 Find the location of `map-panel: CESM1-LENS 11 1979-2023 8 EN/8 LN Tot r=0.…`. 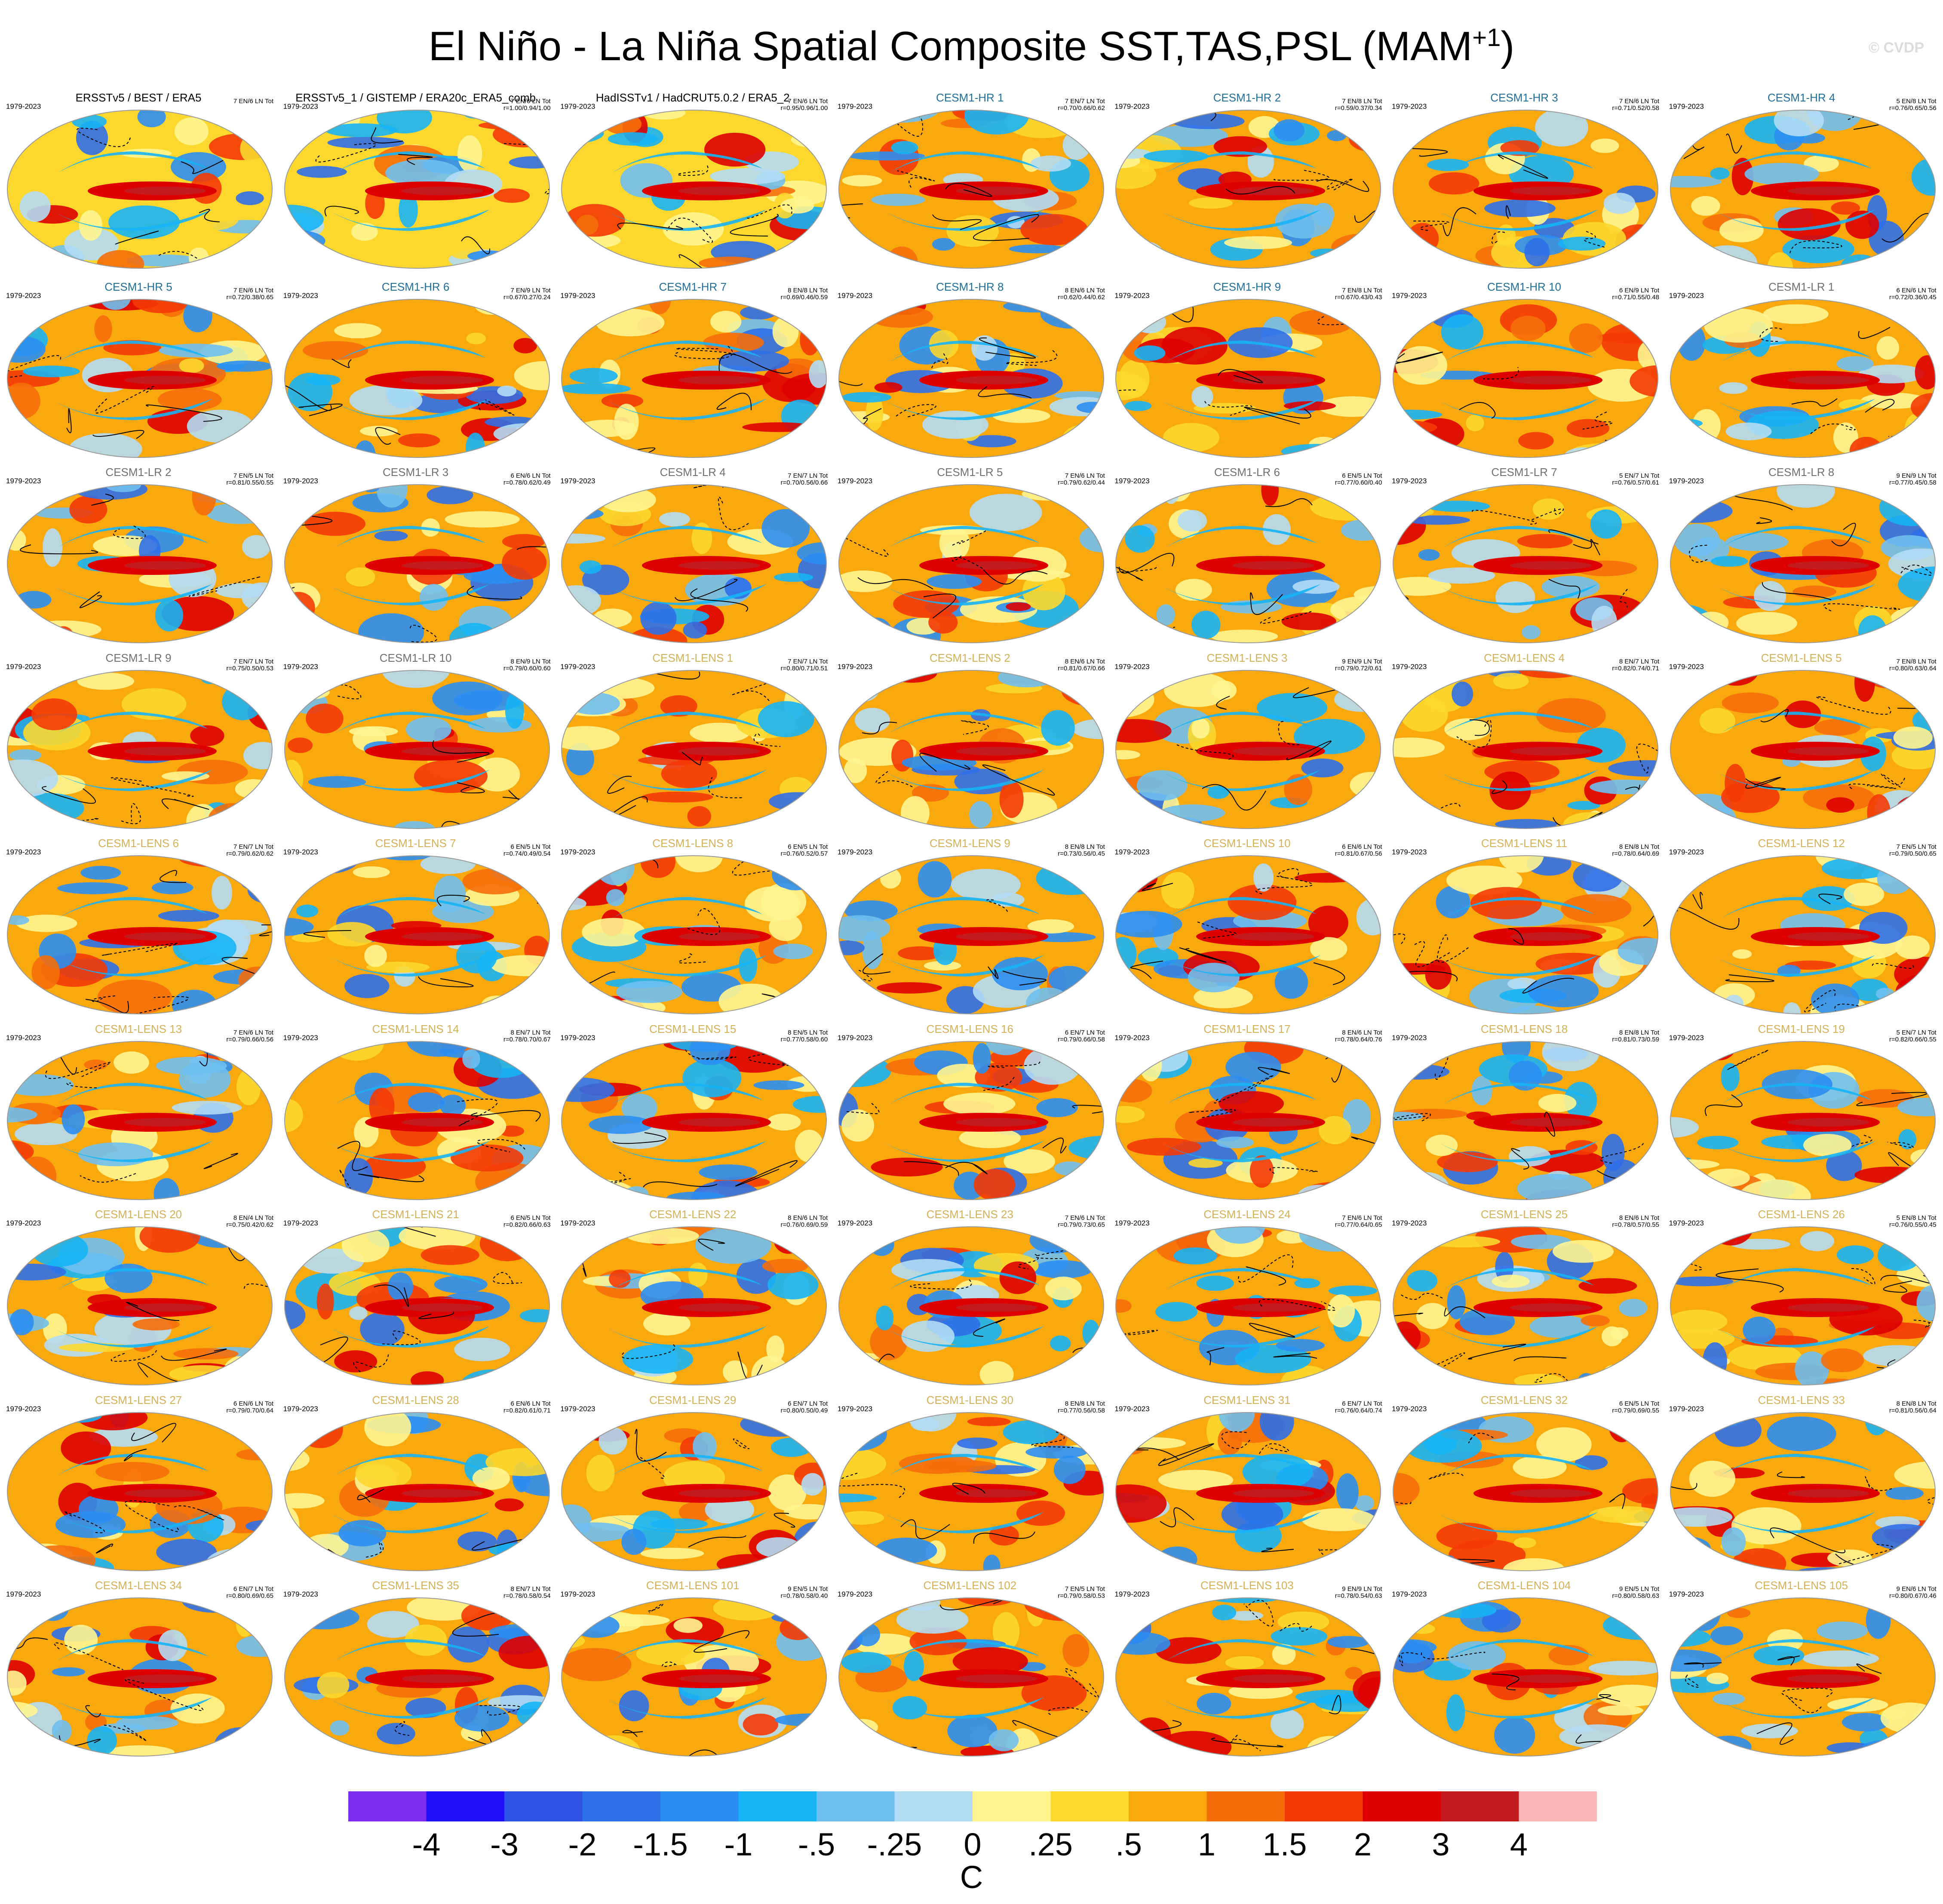

map-panel: CESM1-LENS 11 1979-2023 8 EN/8 LN Tot r=0.… is located at coordinates (1524, 928).